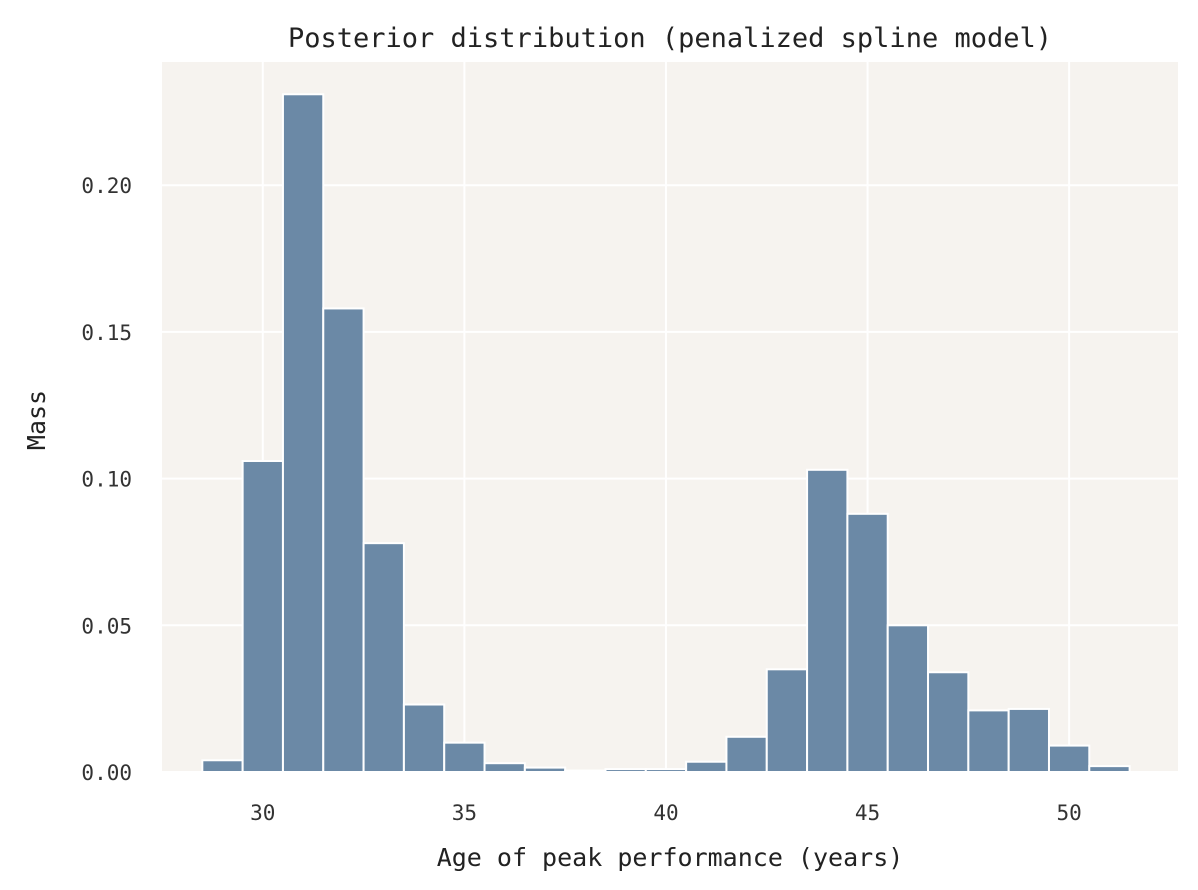 Image resolution: width=1198 pixels, height=890 pixels. Describe the element at coordinates (106, 626) in the screenshot. I see `y-tick-label: 0.05` at that location.